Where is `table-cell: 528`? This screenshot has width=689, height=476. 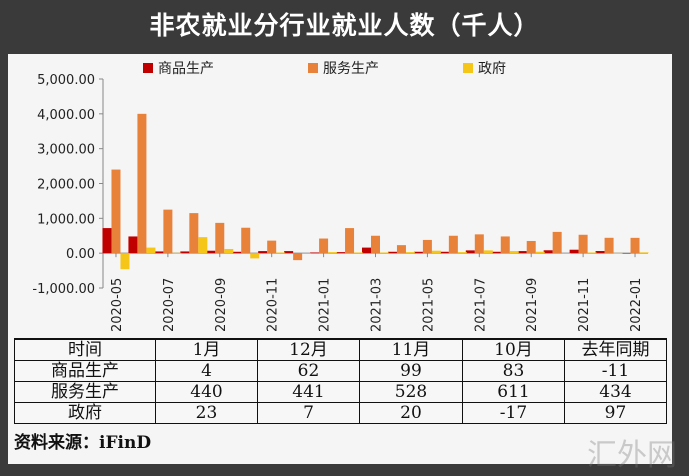
table-cell: 528 is located at coordinates (411, 392).